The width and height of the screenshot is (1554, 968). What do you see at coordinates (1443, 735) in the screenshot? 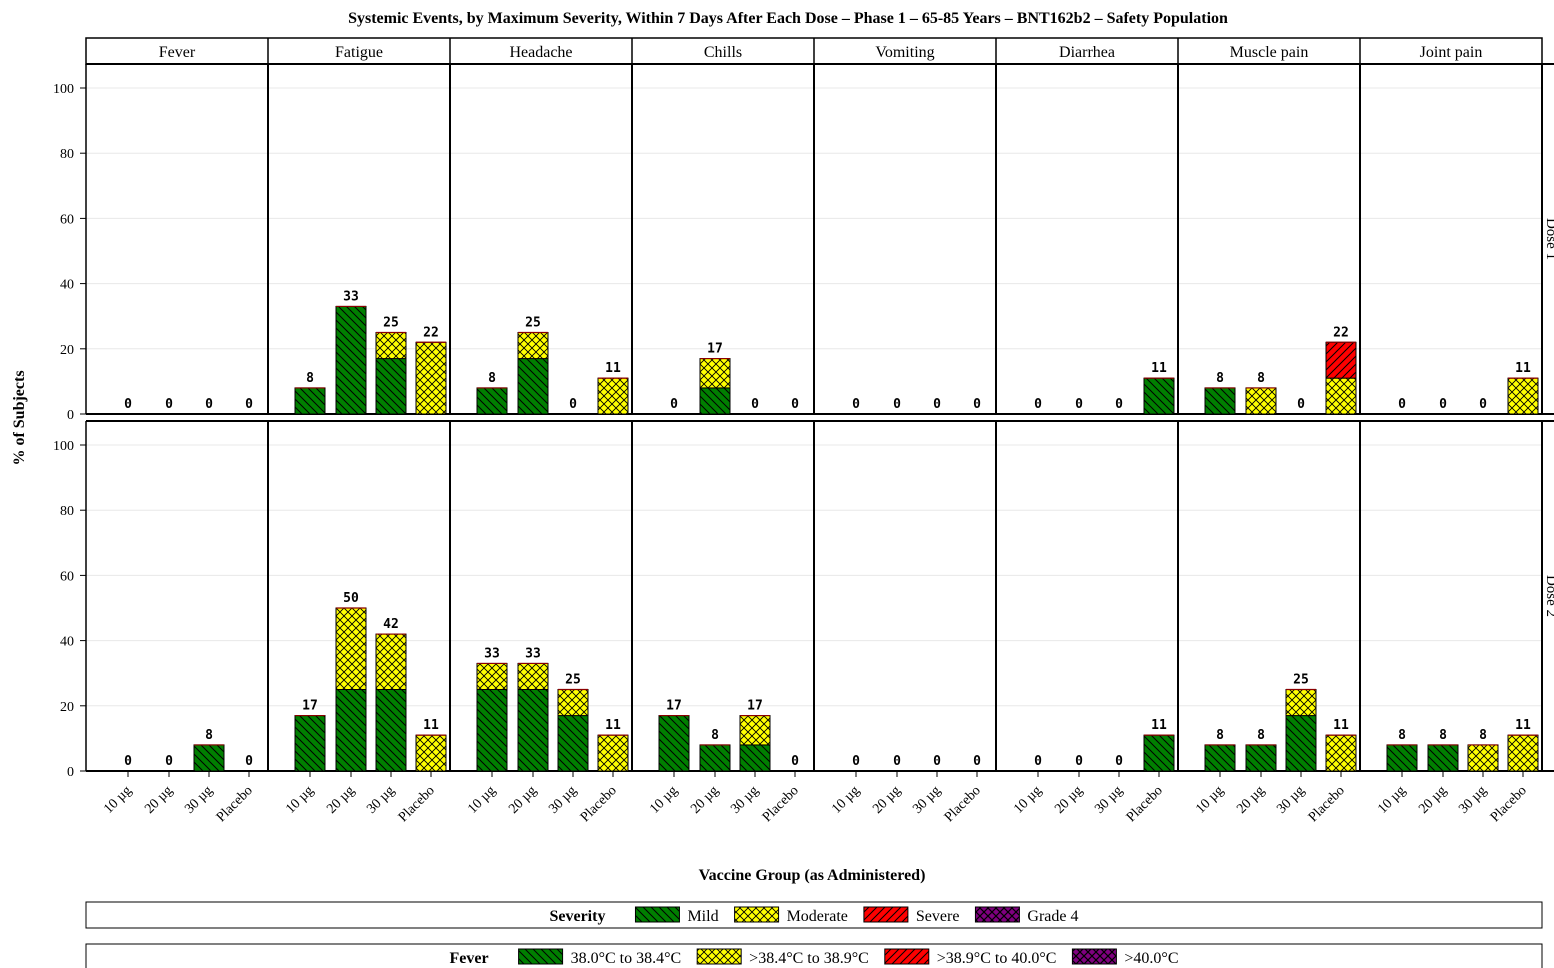
I see `data-label-joint-pain-20-g: 8` at bounding box center [1443, 735].